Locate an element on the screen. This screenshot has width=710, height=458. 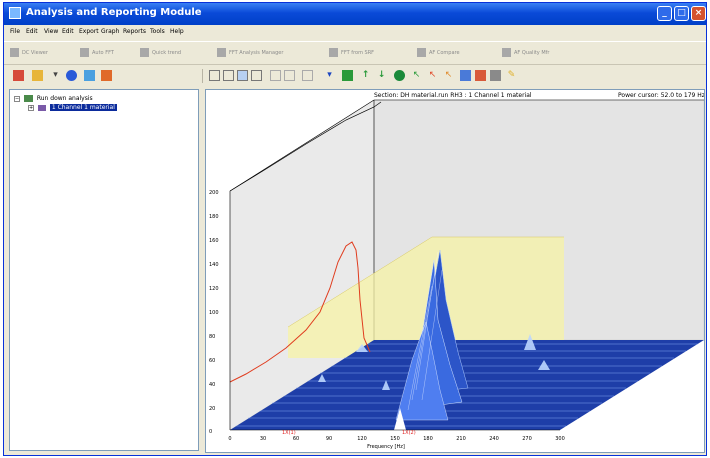
tree-child-label: 1 Channel 1 material is located at coordinates (83, 107).